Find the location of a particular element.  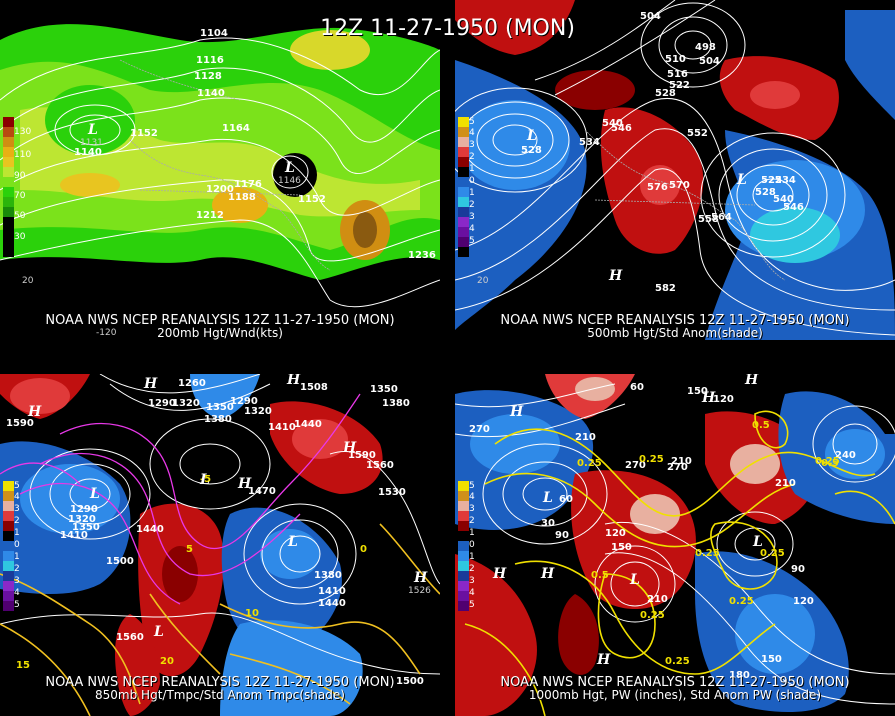

contour-label: 540 is located at coordinates (612, 123).